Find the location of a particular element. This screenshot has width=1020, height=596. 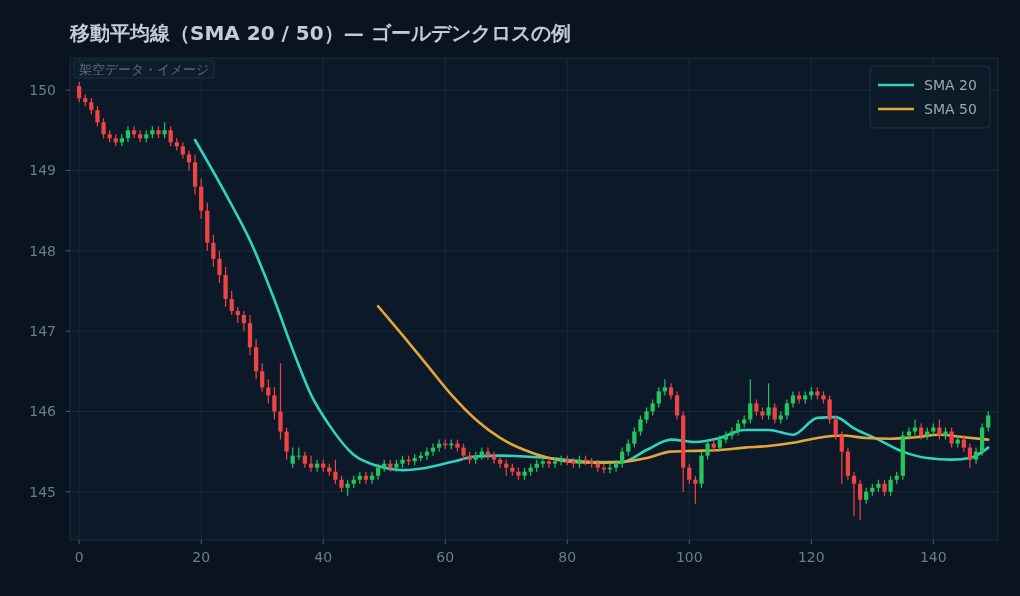

x-tick-label: 20 is located at coordinates (201, 557).